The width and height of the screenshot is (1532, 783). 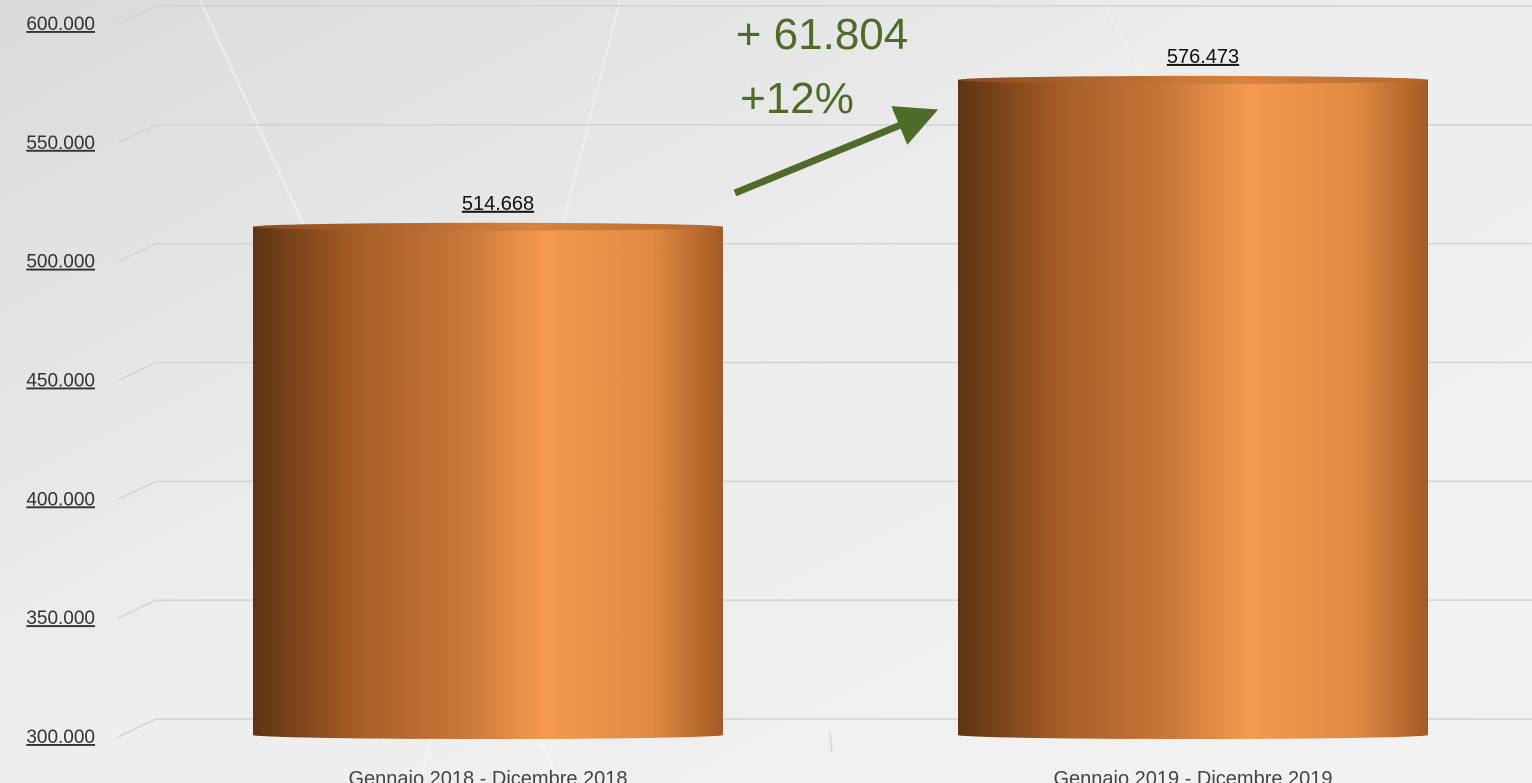 I want to click on bar-value-label: 576.473, so click(x=1203, y=57).